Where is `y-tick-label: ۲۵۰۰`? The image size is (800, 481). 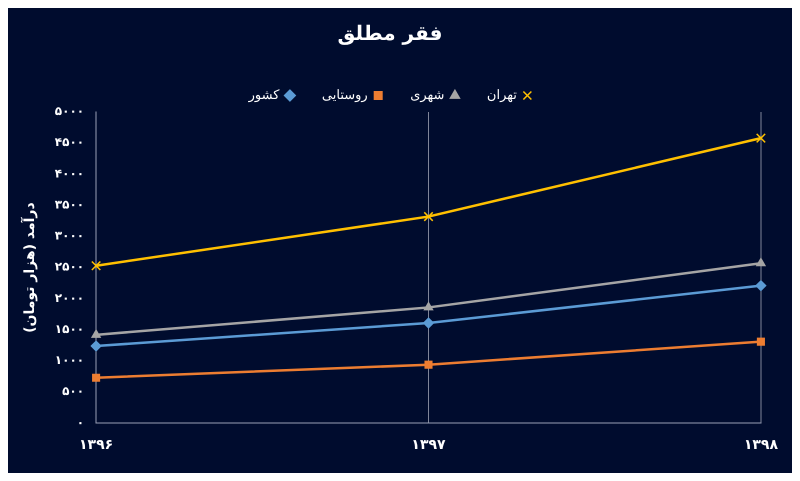
y-tick-label: ۲۵۰۰ is located at coordinates (69, 267).